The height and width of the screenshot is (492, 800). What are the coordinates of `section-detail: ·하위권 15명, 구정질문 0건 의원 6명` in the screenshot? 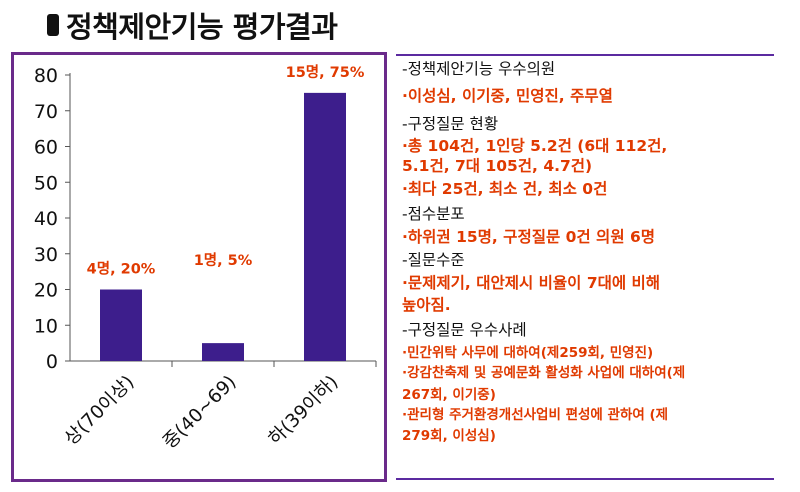 It's located at (529, 237).